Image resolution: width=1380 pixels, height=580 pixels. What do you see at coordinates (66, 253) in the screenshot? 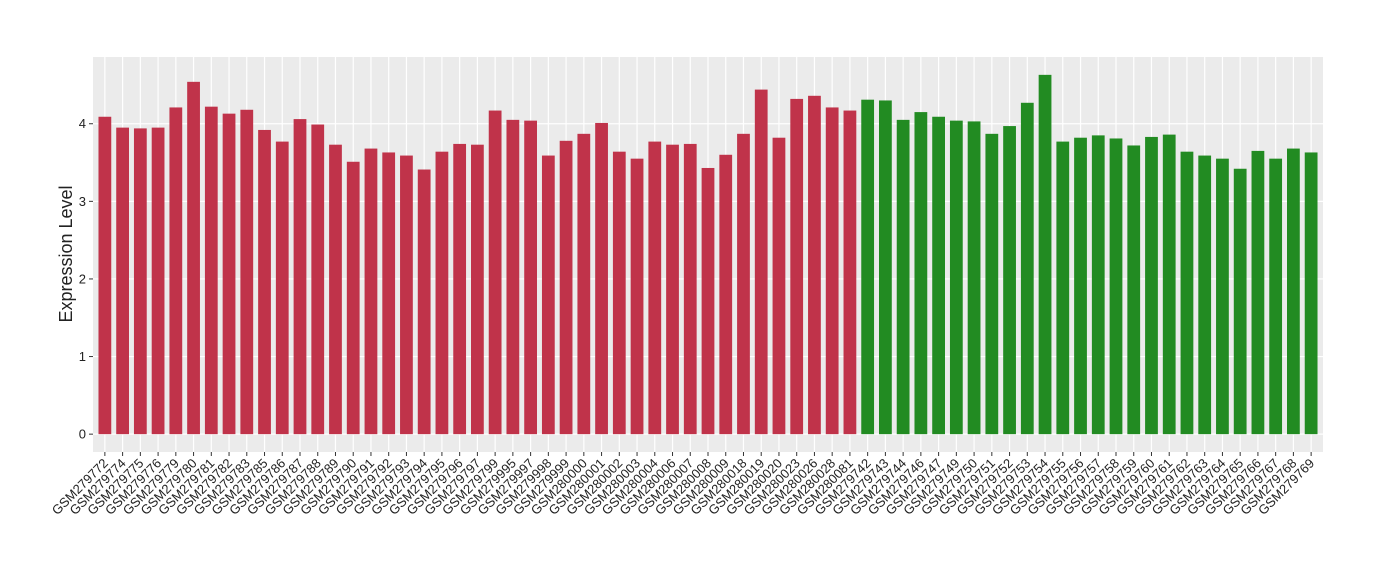
I see `y-axis-title: Expression Level` at bounding box center [66, 253].